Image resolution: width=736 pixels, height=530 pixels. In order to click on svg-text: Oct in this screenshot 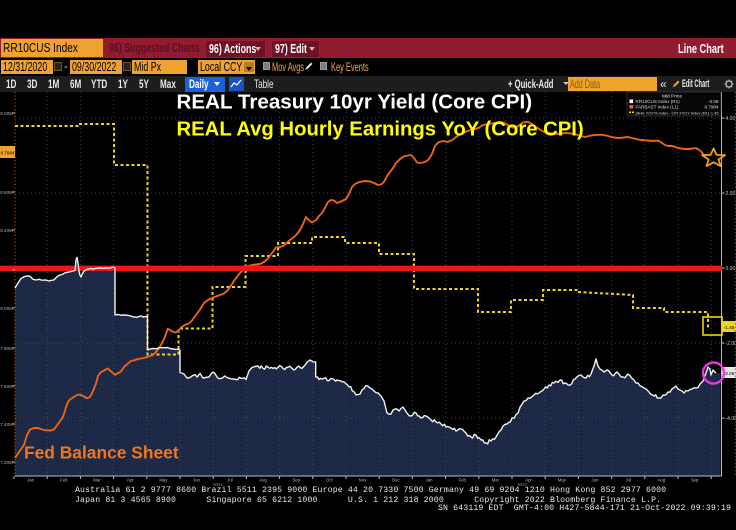, I will do `click(329, 480)`.